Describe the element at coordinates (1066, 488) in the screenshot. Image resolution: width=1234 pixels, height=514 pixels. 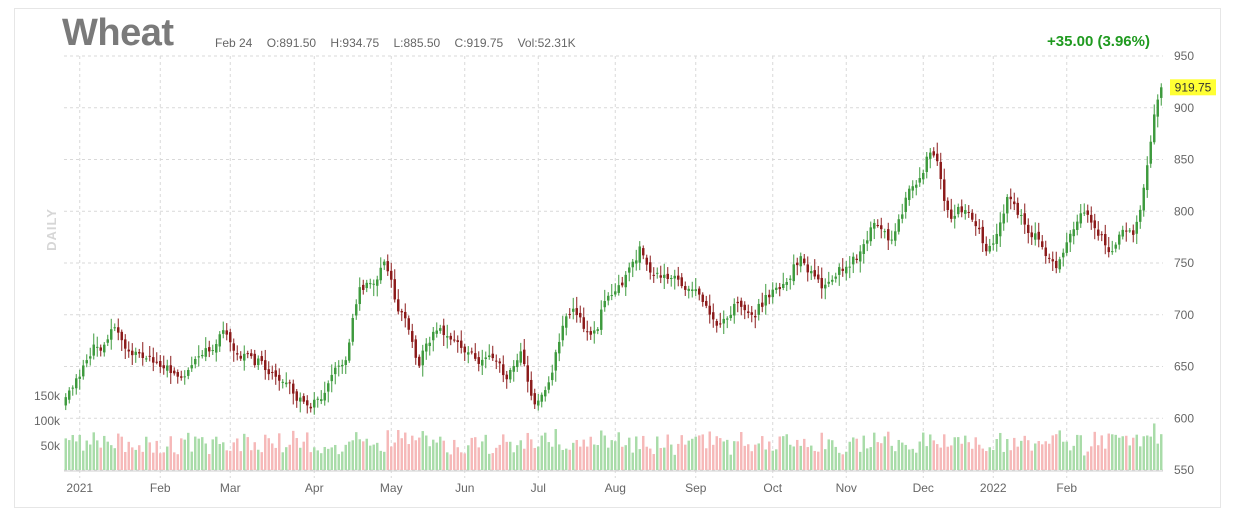
I see `x-tick-label: Feb` at that location.